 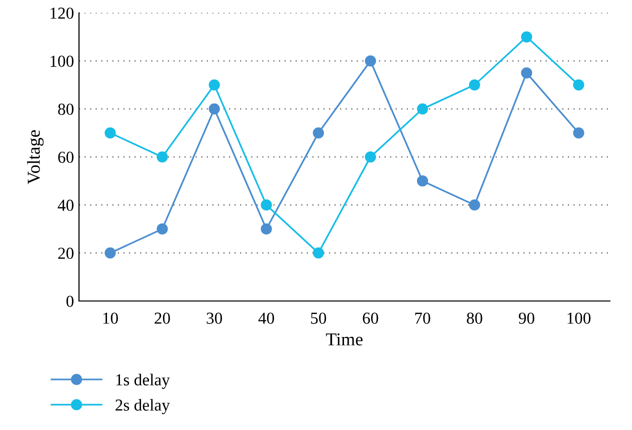 What do you see at coordinates (526, 318) in the screenshot?
I see `x-tick-label: 90` at bounding box center [526, 318].